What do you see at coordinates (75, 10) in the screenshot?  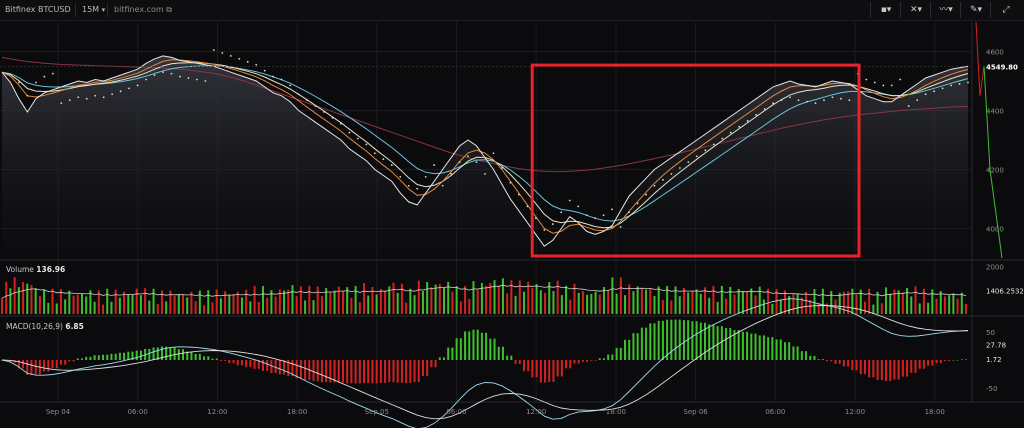 I see `toolbar-divider` at bounding box center [75, 10].